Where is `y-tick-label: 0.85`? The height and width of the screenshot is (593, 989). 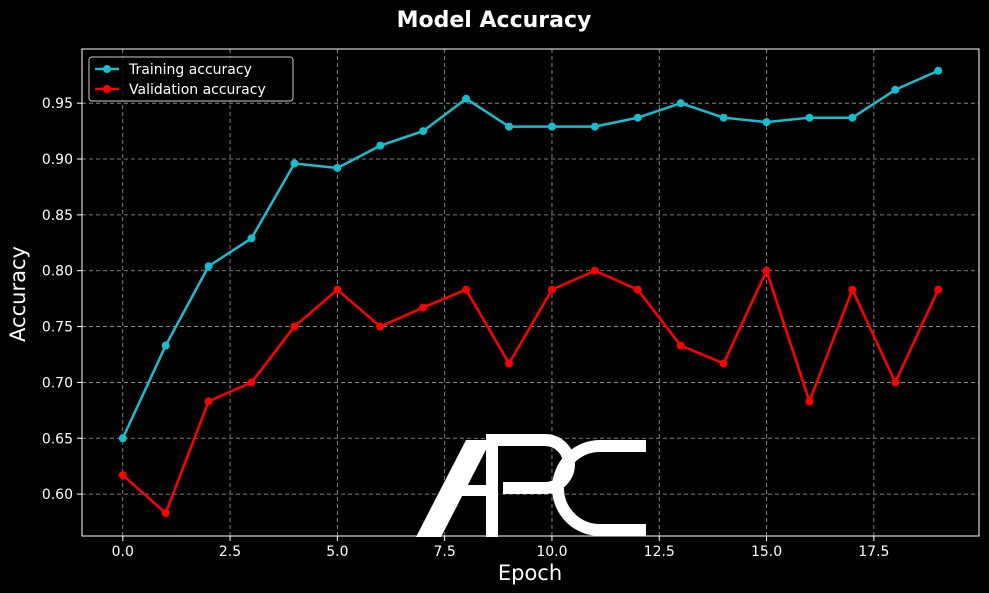
y-tick-label: 0.85 is located at coordinates (57, 216).